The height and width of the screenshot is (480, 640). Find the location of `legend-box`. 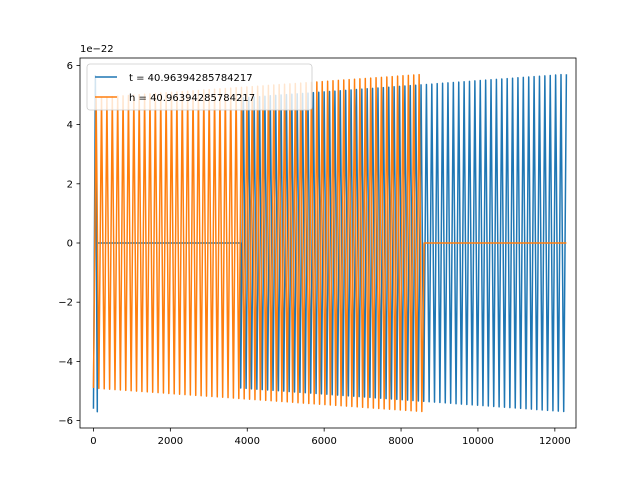

legend-box is located at coordinates (199, 87).